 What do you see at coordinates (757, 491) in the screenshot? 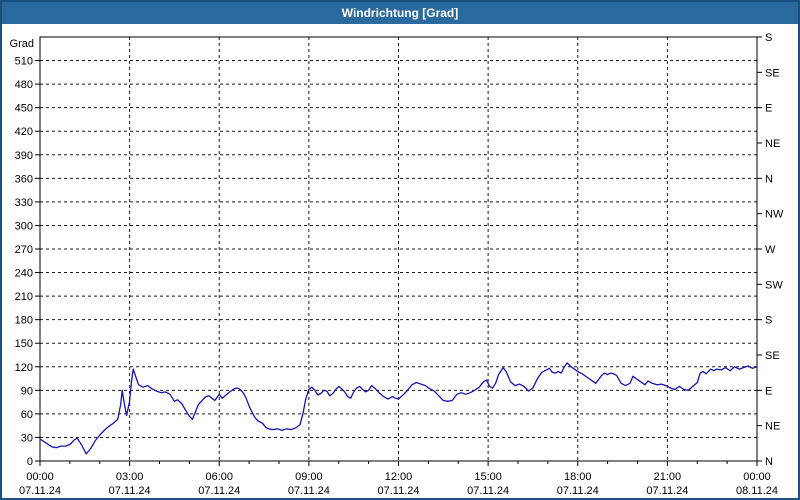
I see `x-axis-date-label: 08.11.24` at bounding box center [757, 491].